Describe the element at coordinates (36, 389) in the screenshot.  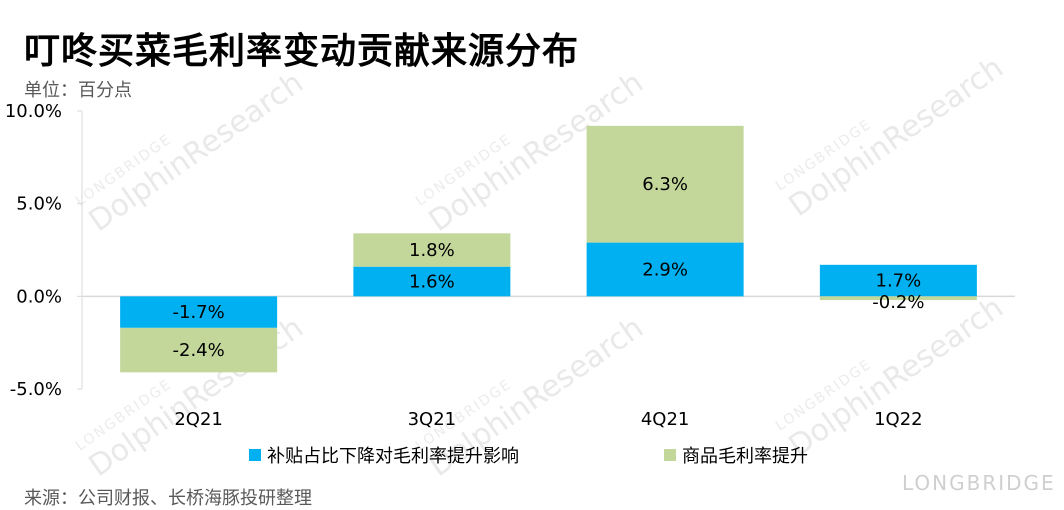
I see `y-tick-label: -5.0%` at that location.